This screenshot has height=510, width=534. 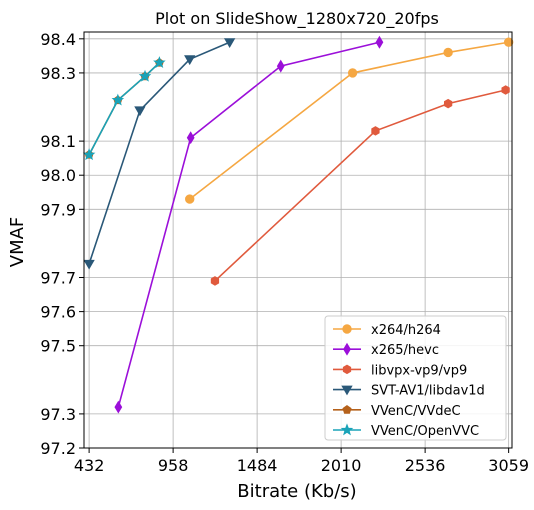 What do you see at coordinates (425, 465) in the screenshot?
I see `x-tick-label: 2536` at bounding box center [425, 465].